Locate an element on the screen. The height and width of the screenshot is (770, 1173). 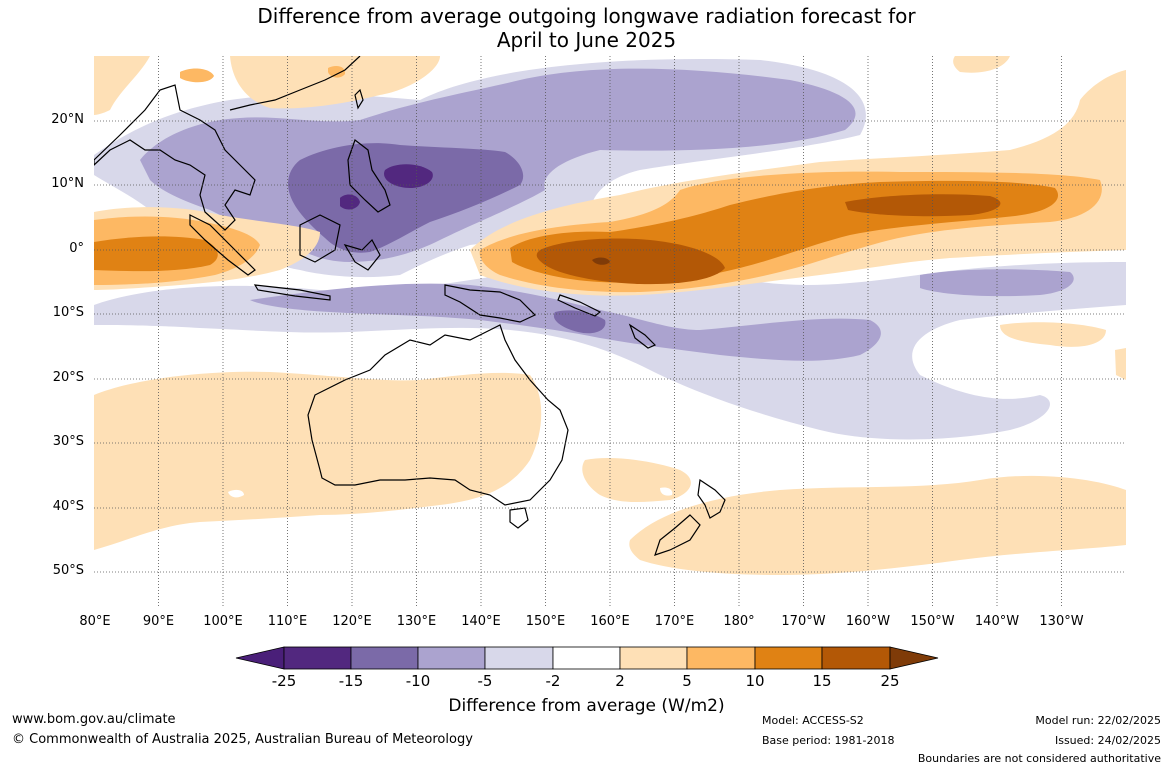
anomaly-neg-strong-south is located at coordinates (579, 322).